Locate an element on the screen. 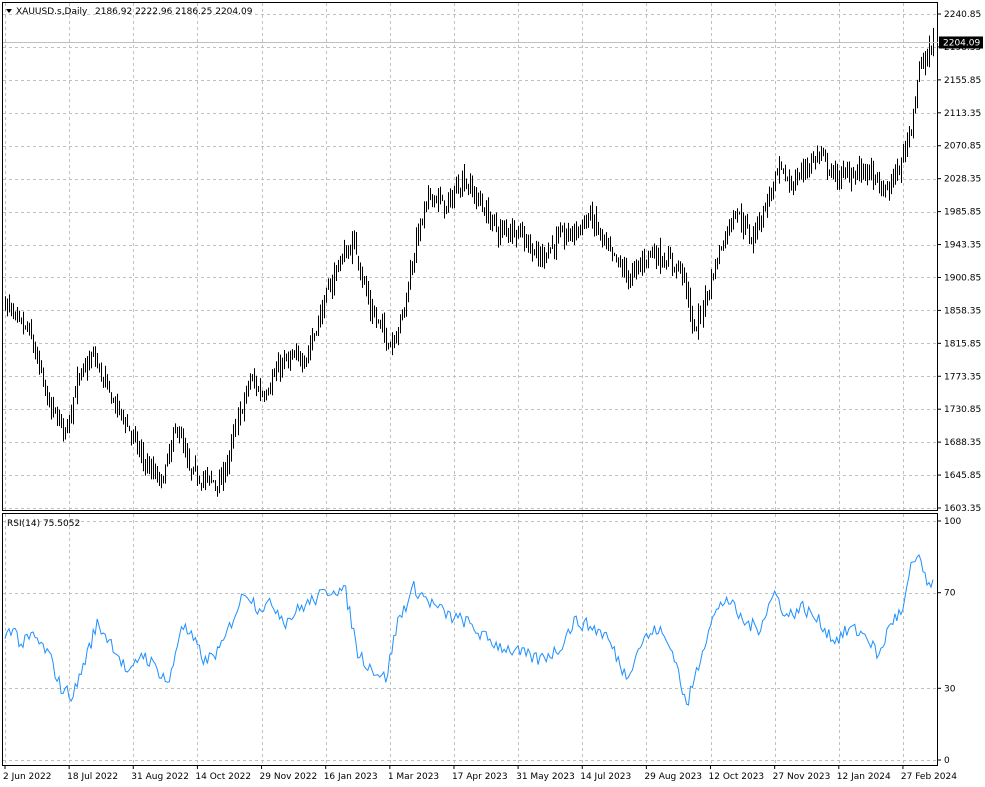 The height and width of the screenshot is (787, 985). date-tick-label: 18 Jul 2022 is located at coordinates (92, 777).